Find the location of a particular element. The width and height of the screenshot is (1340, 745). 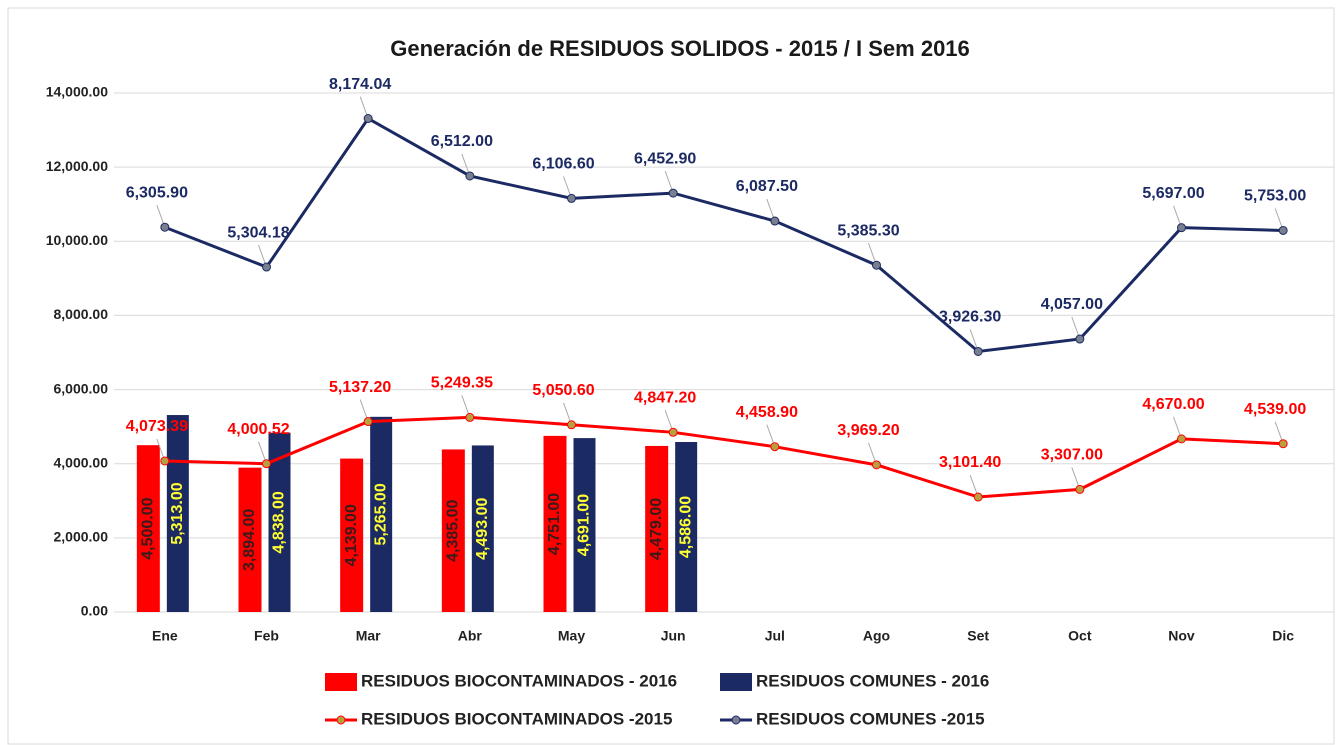

value-label: 5,697.00 is located at coordinates (1173, 193).